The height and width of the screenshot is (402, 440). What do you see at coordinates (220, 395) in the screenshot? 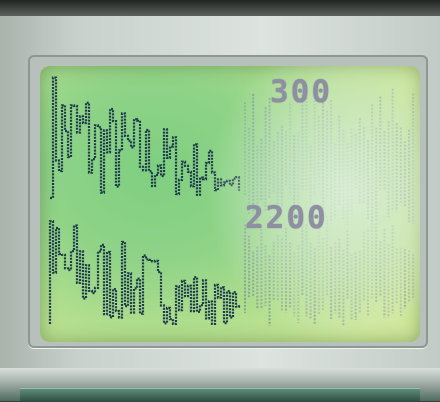
I see `bottom-edge-strip` at bounding box center [220, 395].